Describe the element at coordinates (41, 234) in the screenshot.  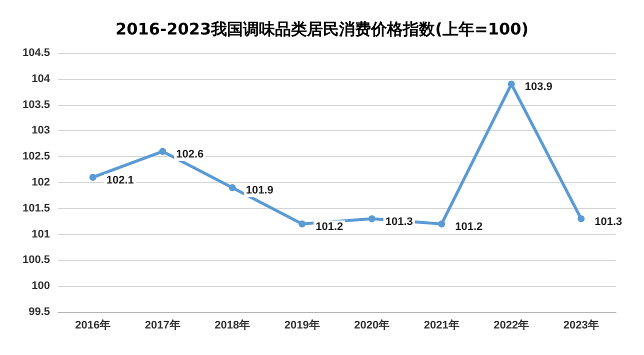
I see `y-tick-label: 101` at that location.